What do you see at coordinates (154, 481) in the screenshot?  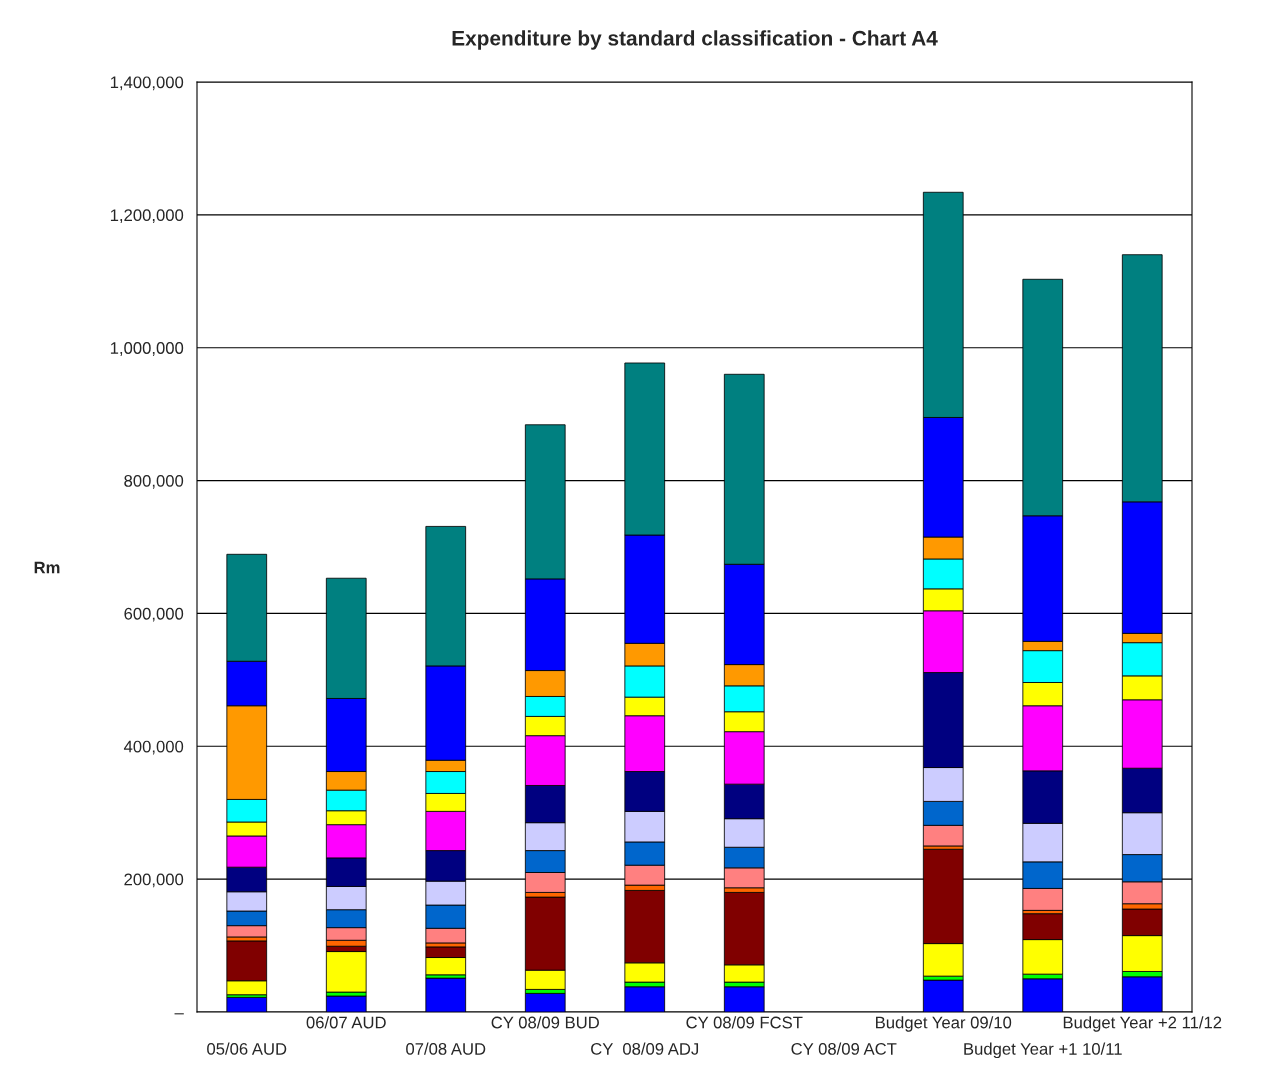 I see `y-tick-label: 800,000` at bounding box center [154, 481].